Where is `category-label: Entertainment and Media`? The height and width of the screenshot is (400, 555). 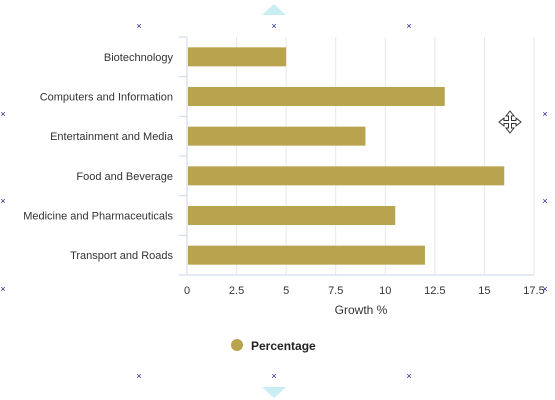 category-label: Entertainment and Media is located at coordinates (112, 137).